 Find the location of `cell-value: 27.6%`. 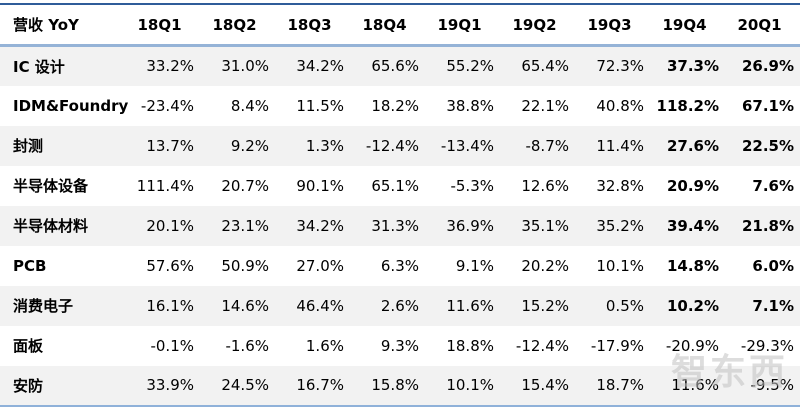

cell-value: 27.6% is located at coordinates (692, 145).